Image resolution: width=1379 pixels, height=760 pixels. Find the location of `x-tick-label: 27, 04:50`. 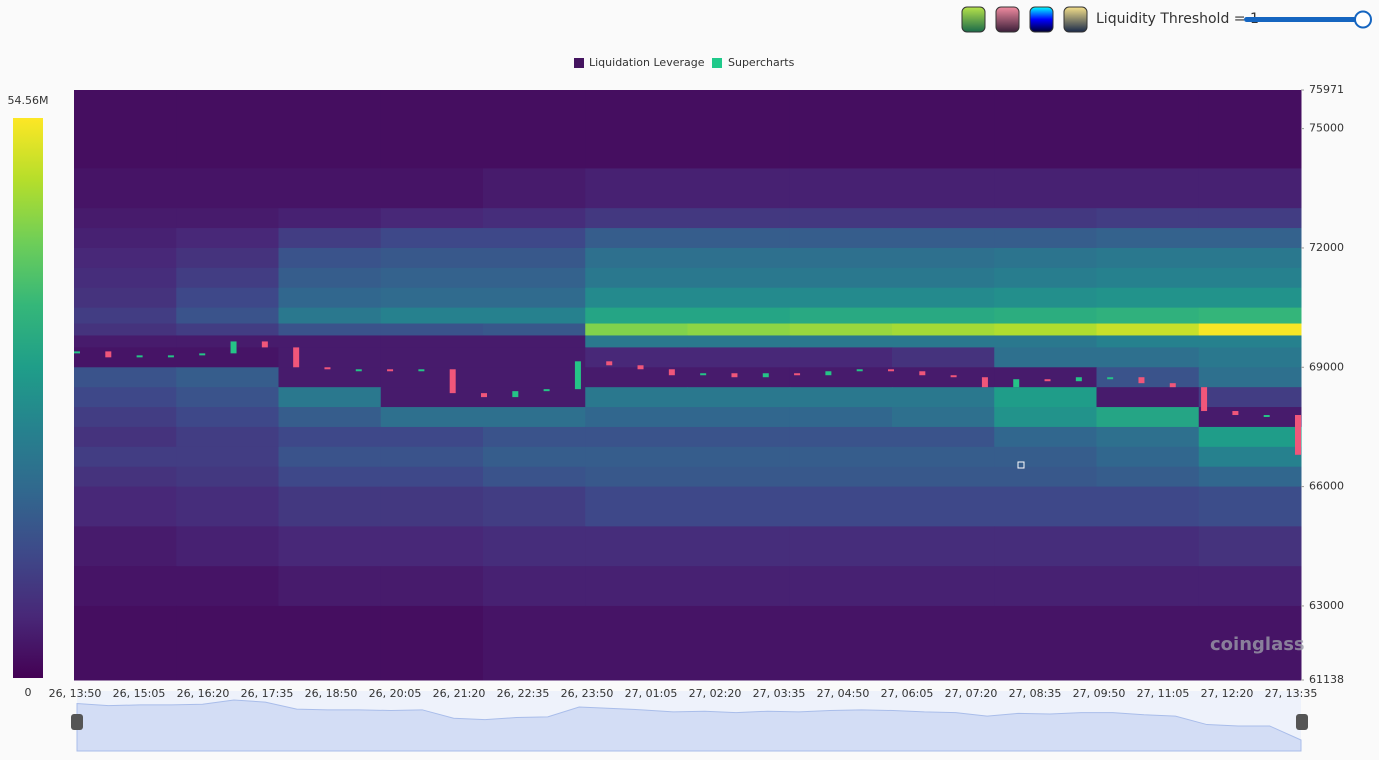

x-tick-label: 27, 04:50 is located at coordinates (843, 693).